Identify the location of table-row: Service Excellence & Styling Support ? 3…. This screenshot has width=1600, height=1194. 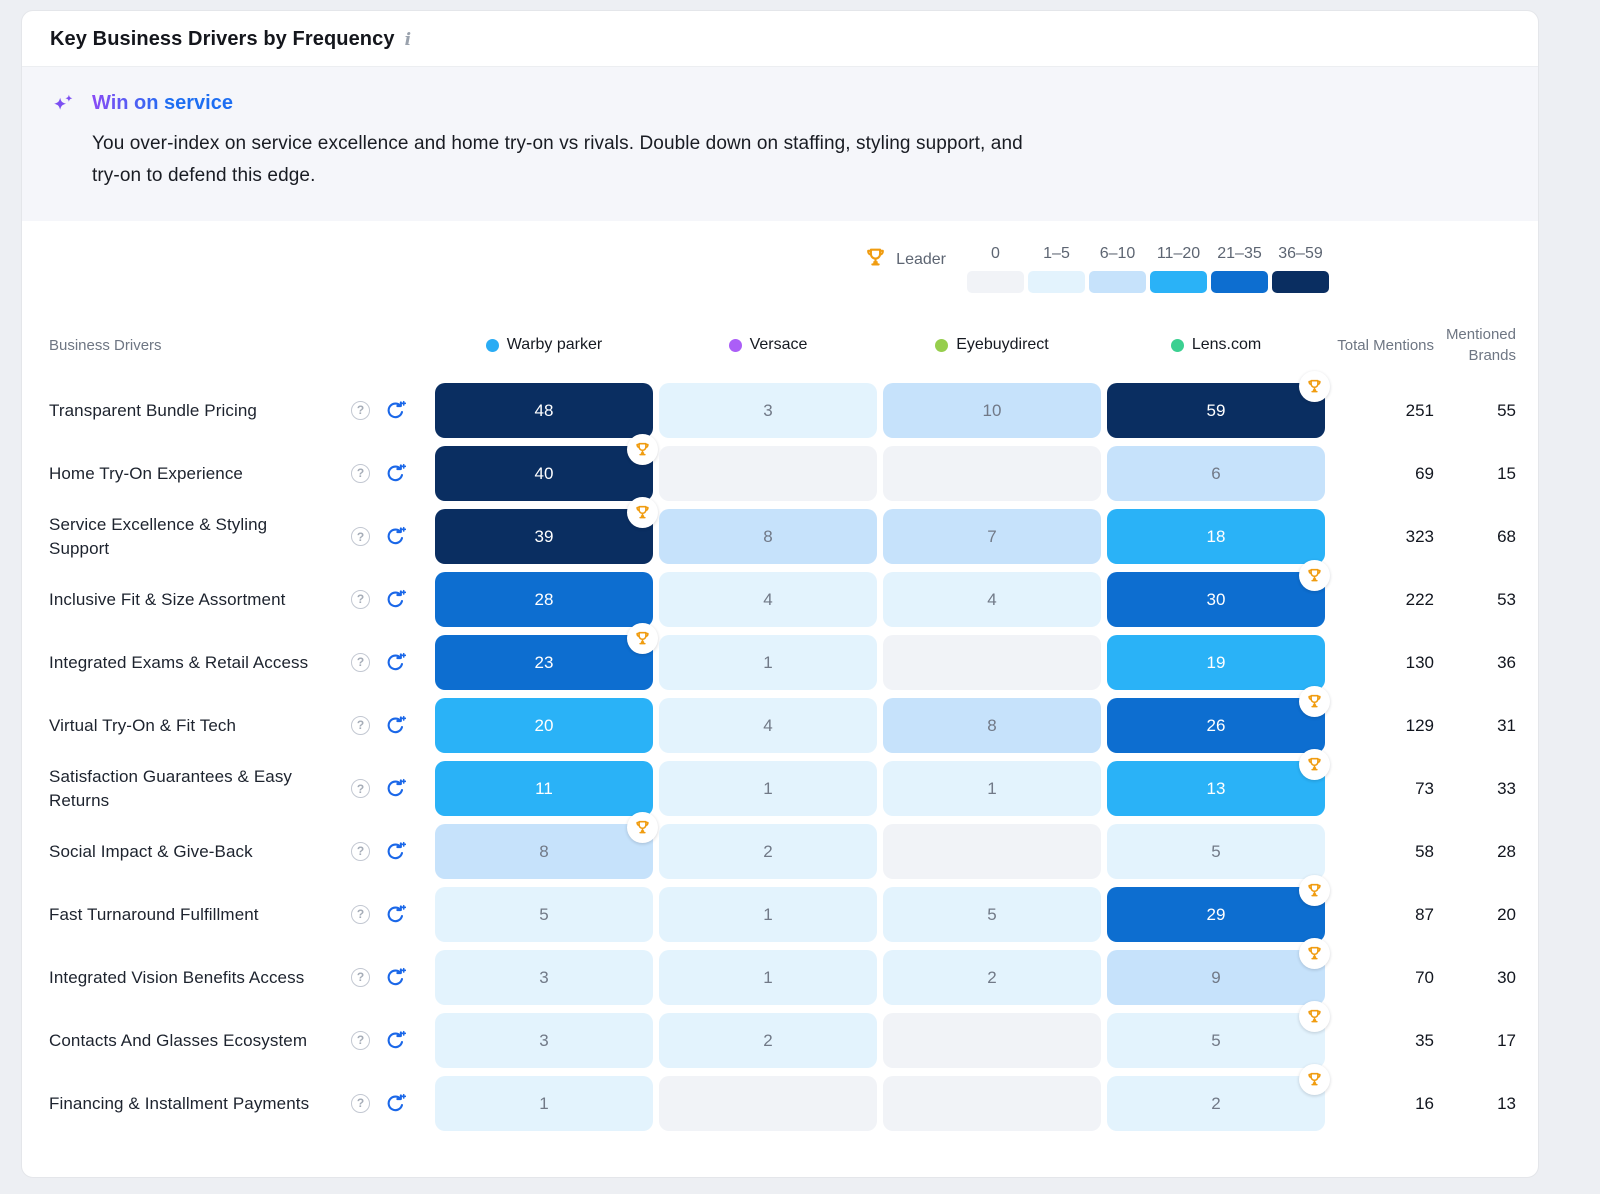
(782, 530).